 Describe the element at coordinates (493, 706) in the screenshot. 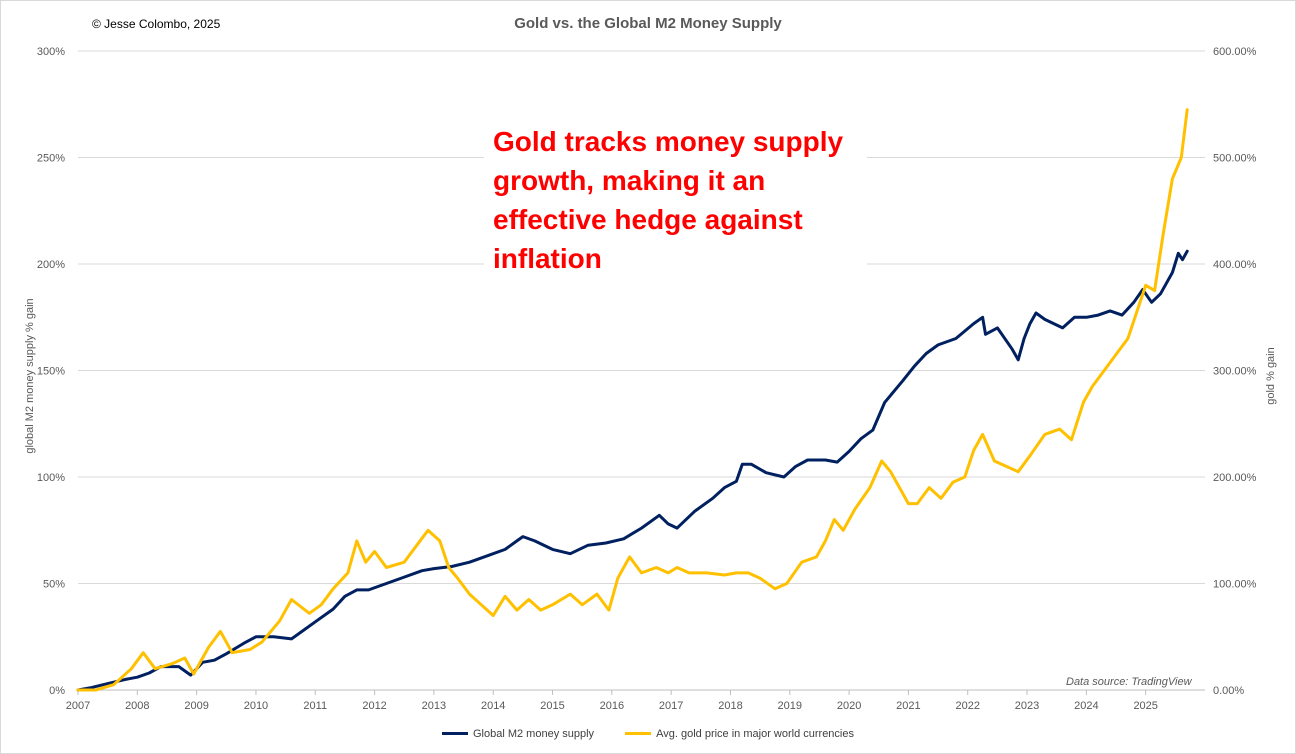

I see `x-tick-label: 2014` at that location.